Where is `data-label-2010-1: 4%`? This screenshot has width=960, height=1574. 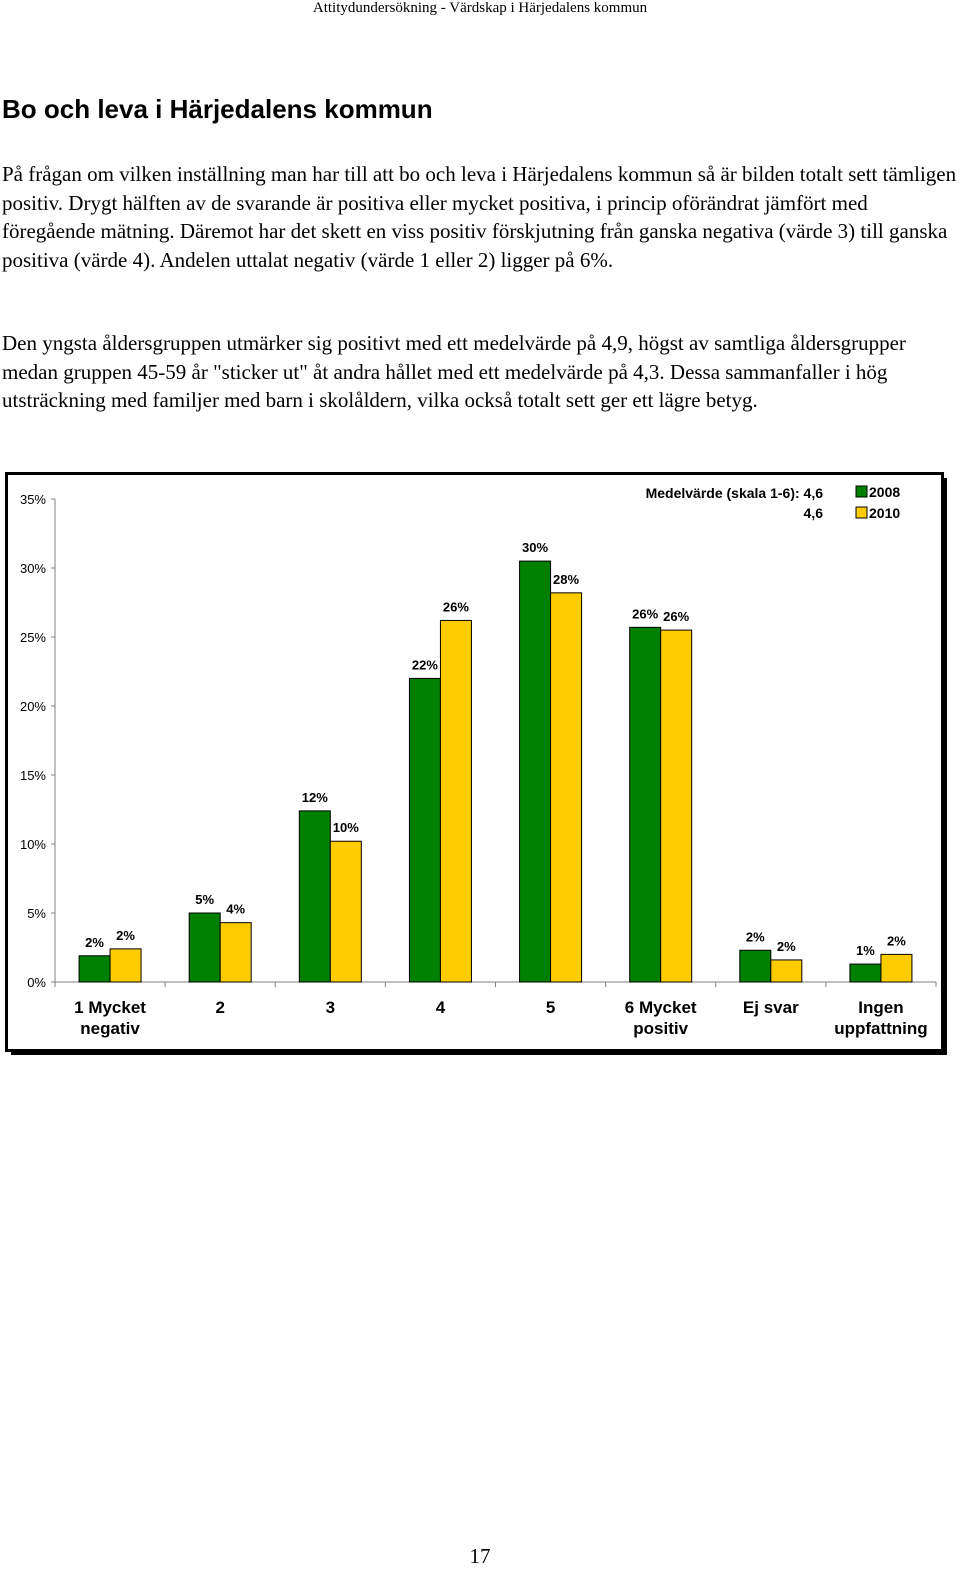 data-label-2010-1: 4% is located at coordinates (235, 909).